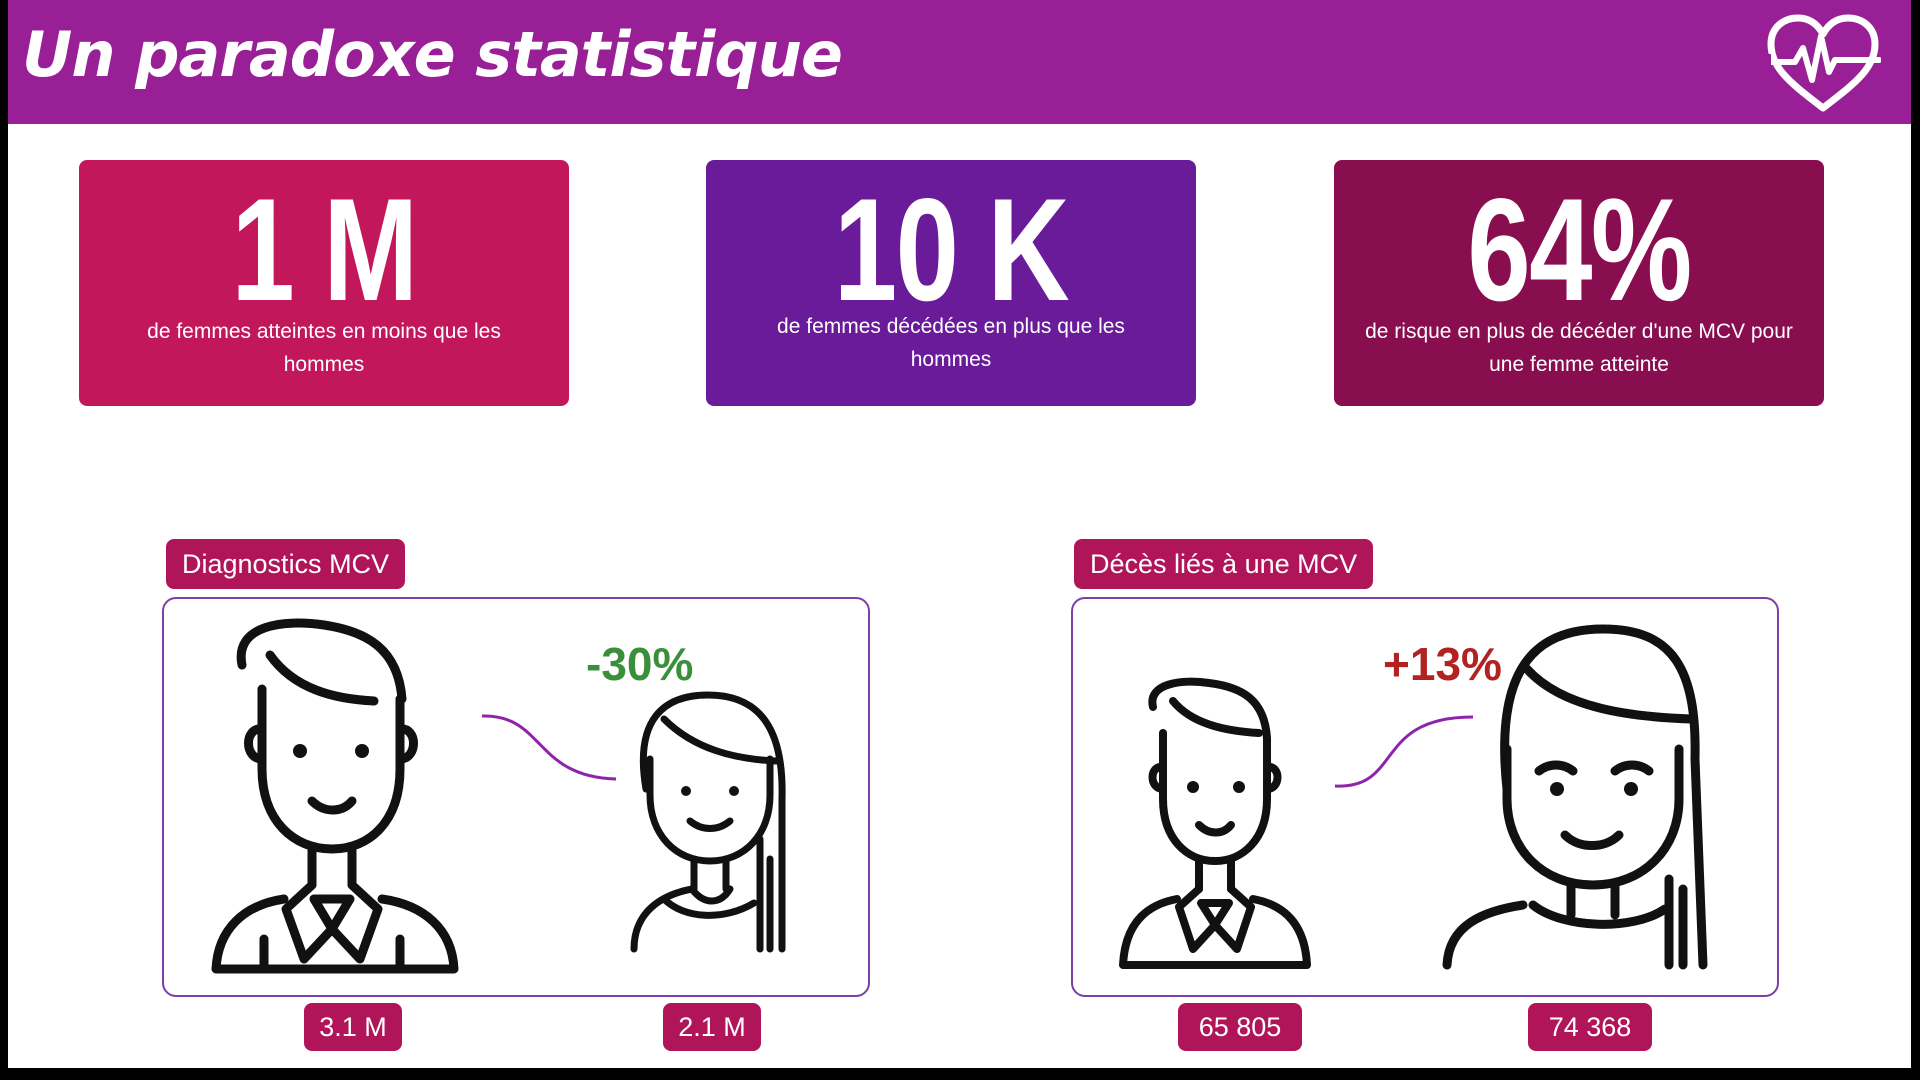 This screenshot has width=1920, height=1080. What do you see at coordinates (324, 249) in the screenshot?
I see `stat-value: 1 M` at bounding box center [324, 249].